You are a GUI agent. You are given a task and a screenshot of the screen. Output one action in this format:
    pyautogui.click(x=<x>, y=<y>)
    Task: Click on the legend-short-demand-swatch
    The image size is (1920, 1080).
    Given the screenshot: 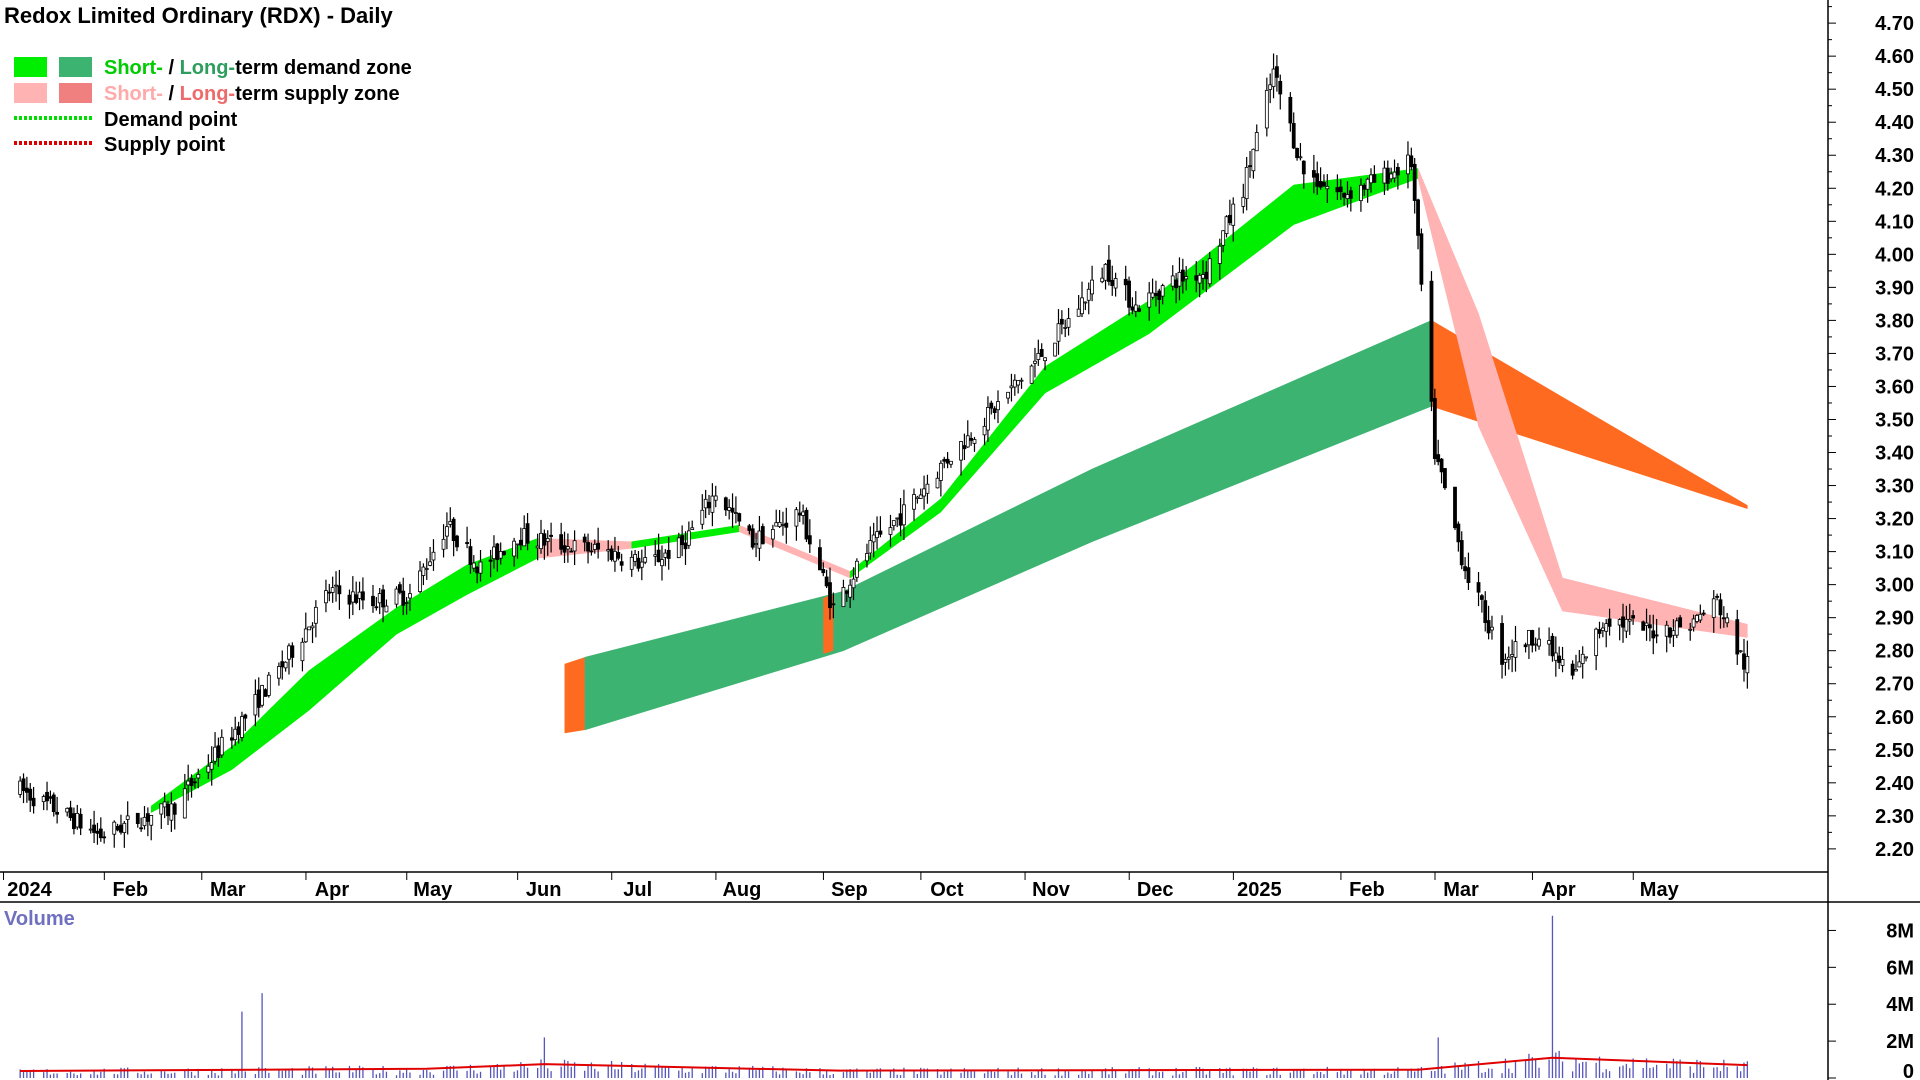 What is the action you would take?
    pyautogui.click(x=30, y=67)
    